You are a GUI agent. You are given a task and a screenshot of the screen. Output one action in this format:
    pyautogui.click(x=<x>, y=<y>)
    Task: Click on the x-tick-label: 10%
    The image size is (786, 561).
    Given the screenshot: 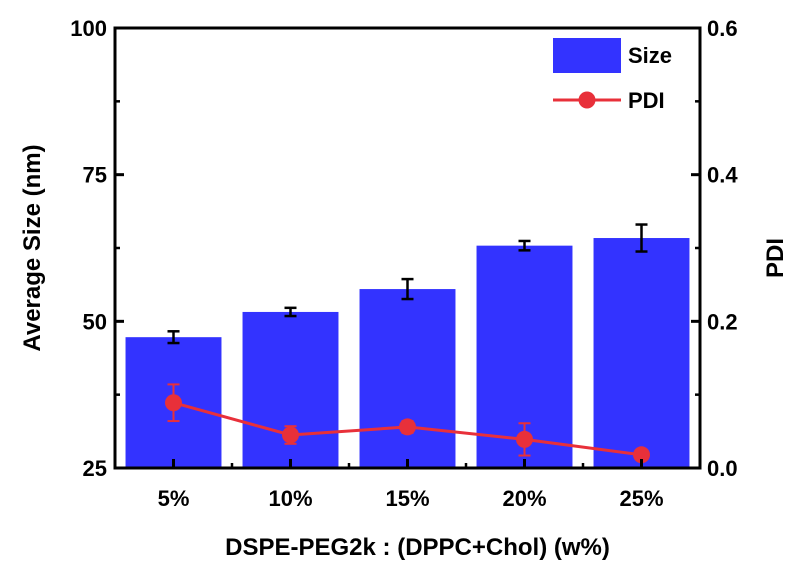 What is the action you would take?
    pyautogui.click(x=290, y=498)
    